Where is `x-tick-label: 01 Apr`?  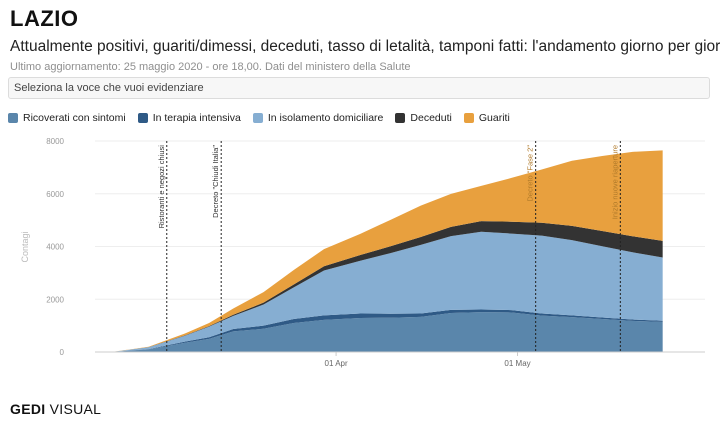
x-tick-label: 01 Apr is located at coordinates (336, 363).